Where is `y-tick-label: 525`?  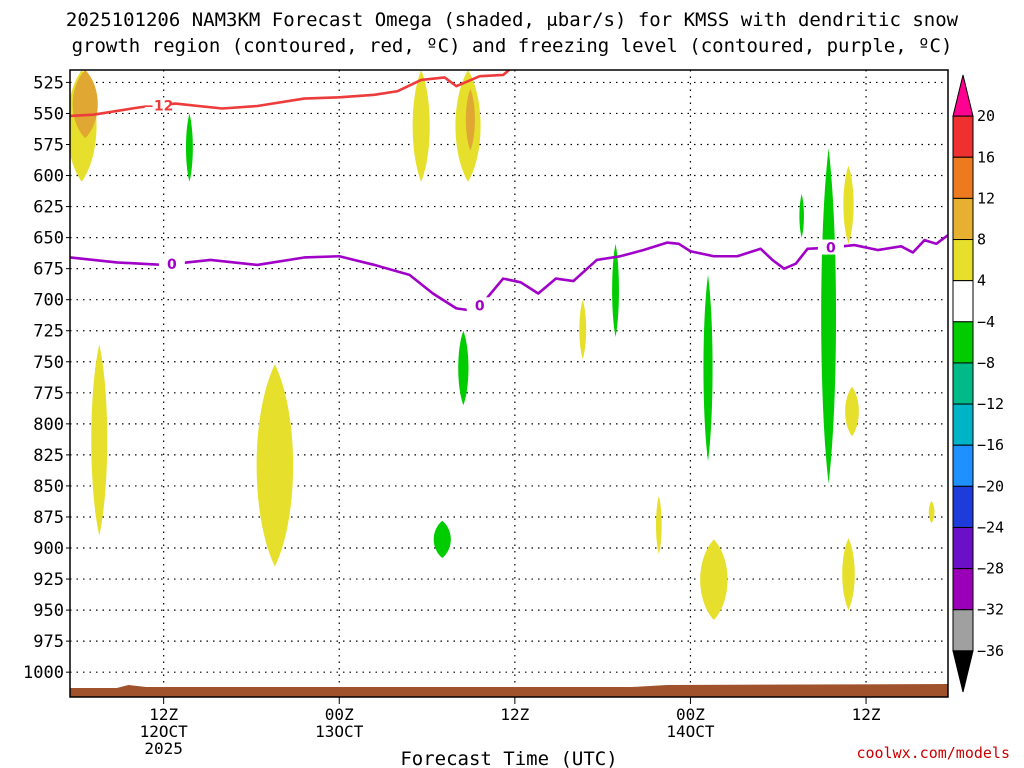
y-tick-label: 525 is located at coordinates (48, 83).